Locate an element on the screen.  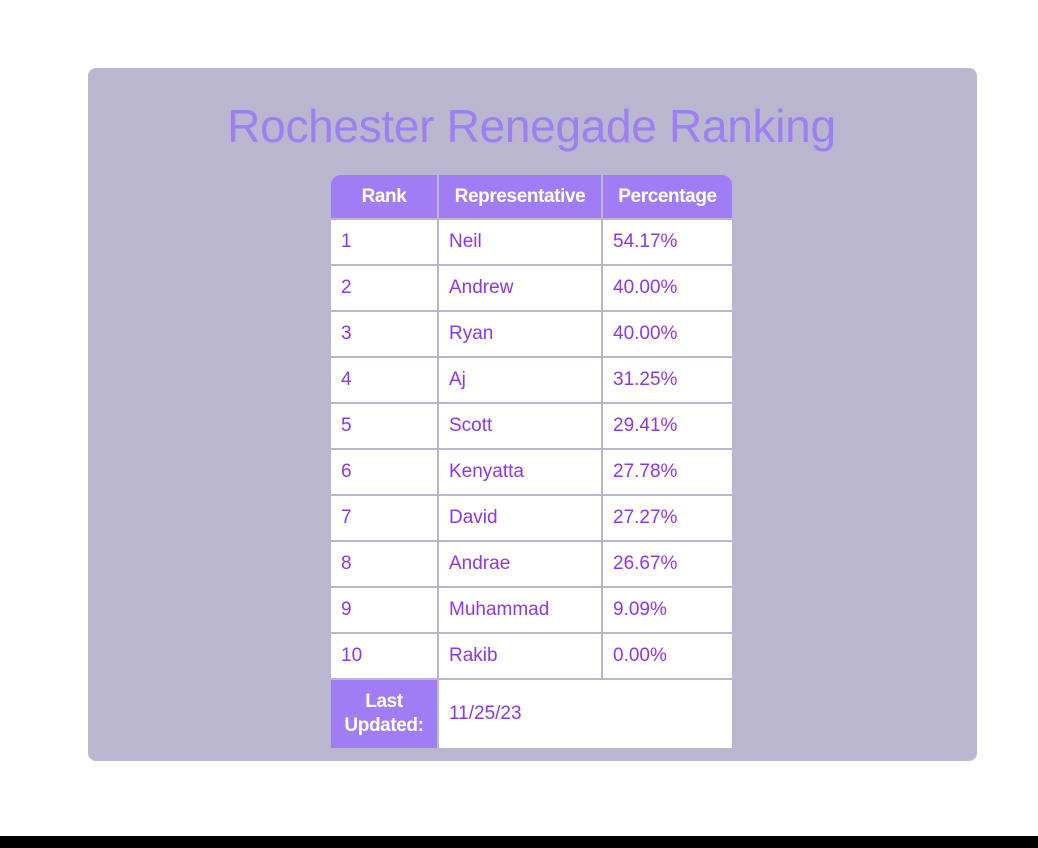
rank-cell: 2 is located at coordinates (385, 289).